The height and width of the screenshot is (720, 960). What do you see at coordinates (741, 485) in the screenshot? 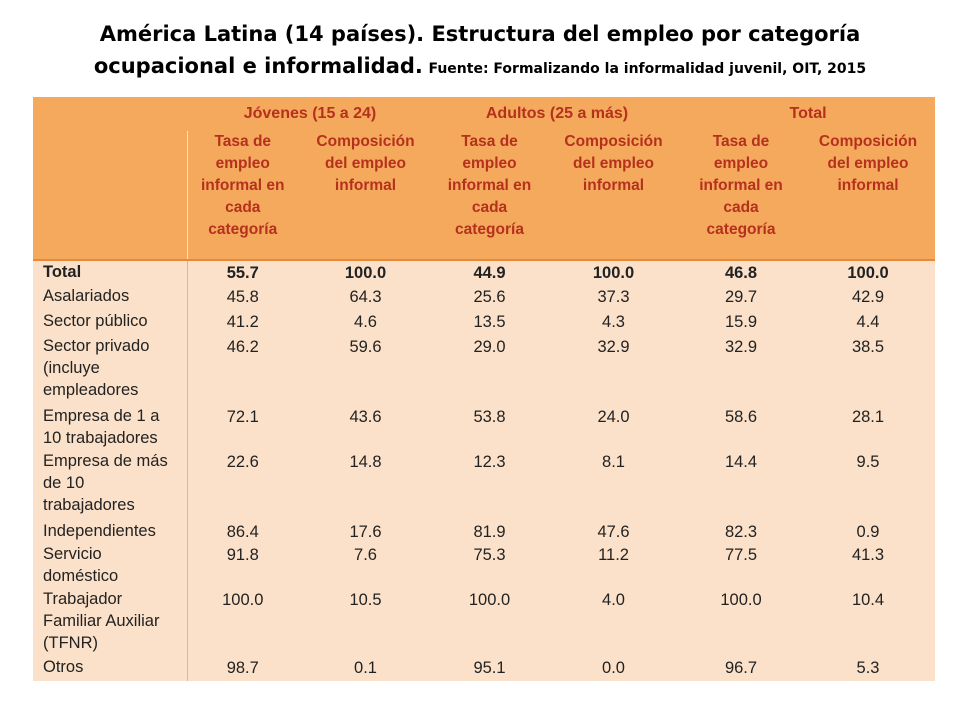
I see `value-cell: 14.4` at bounding box center [741, 485].